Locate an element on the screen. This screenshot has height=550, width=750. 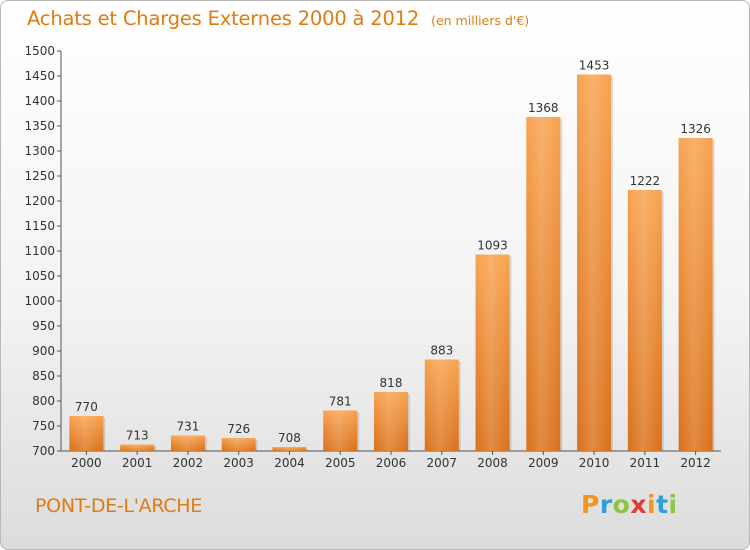
y-tick-label: 850 is located at coordinates (43, 376).